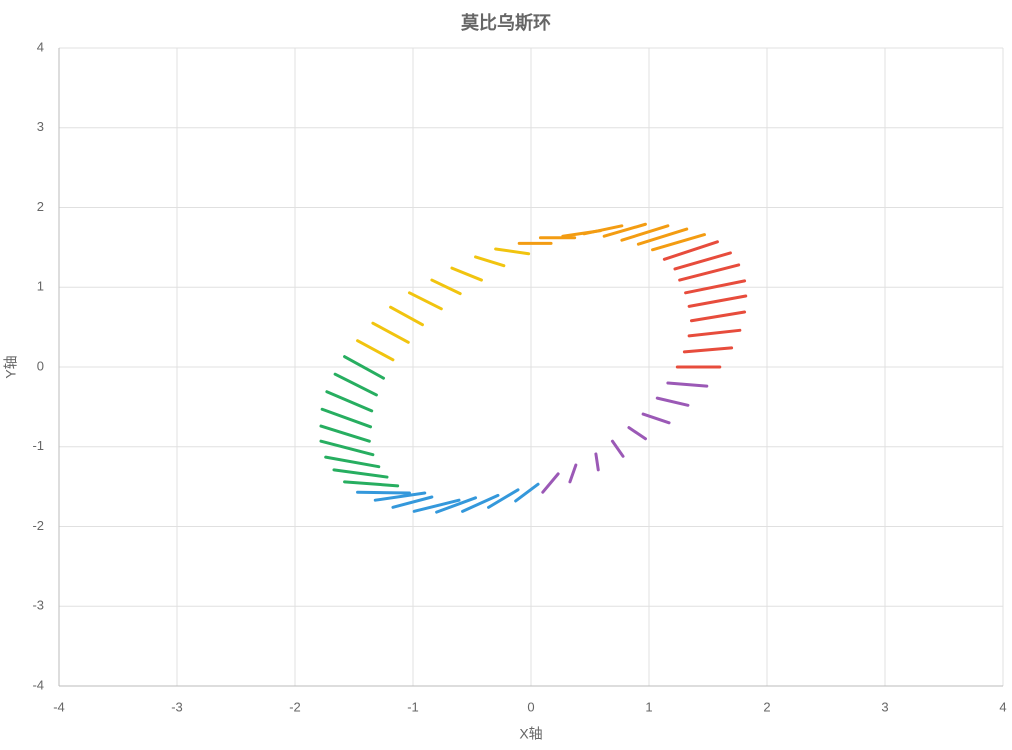 The image size is (1012, 750). I want to click on x-tick-label: -3, so click(177, 706).